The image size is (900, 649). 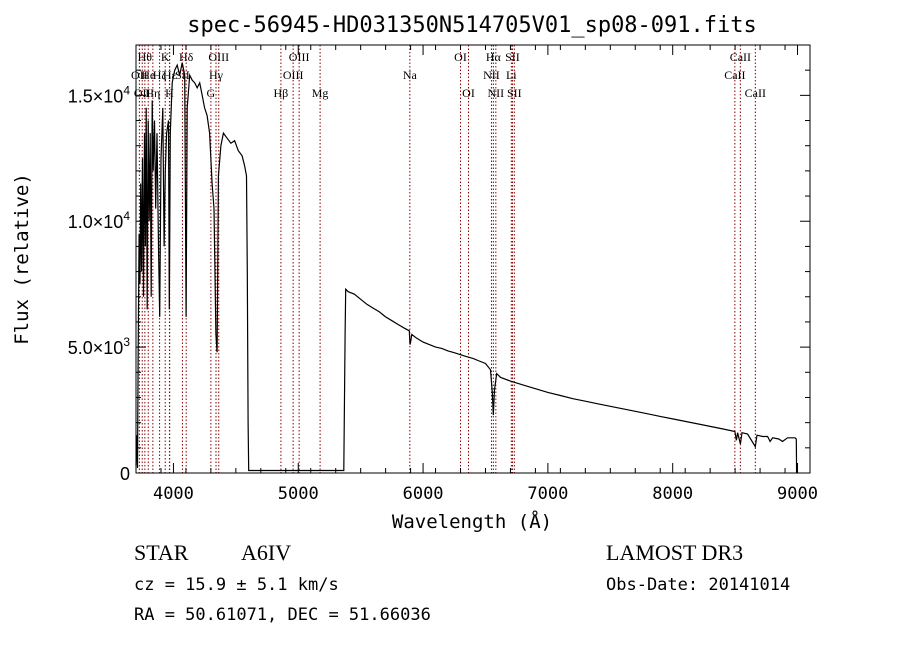 I want to click on survey-name: LAMOST DR3, so click(x=674, y=552).